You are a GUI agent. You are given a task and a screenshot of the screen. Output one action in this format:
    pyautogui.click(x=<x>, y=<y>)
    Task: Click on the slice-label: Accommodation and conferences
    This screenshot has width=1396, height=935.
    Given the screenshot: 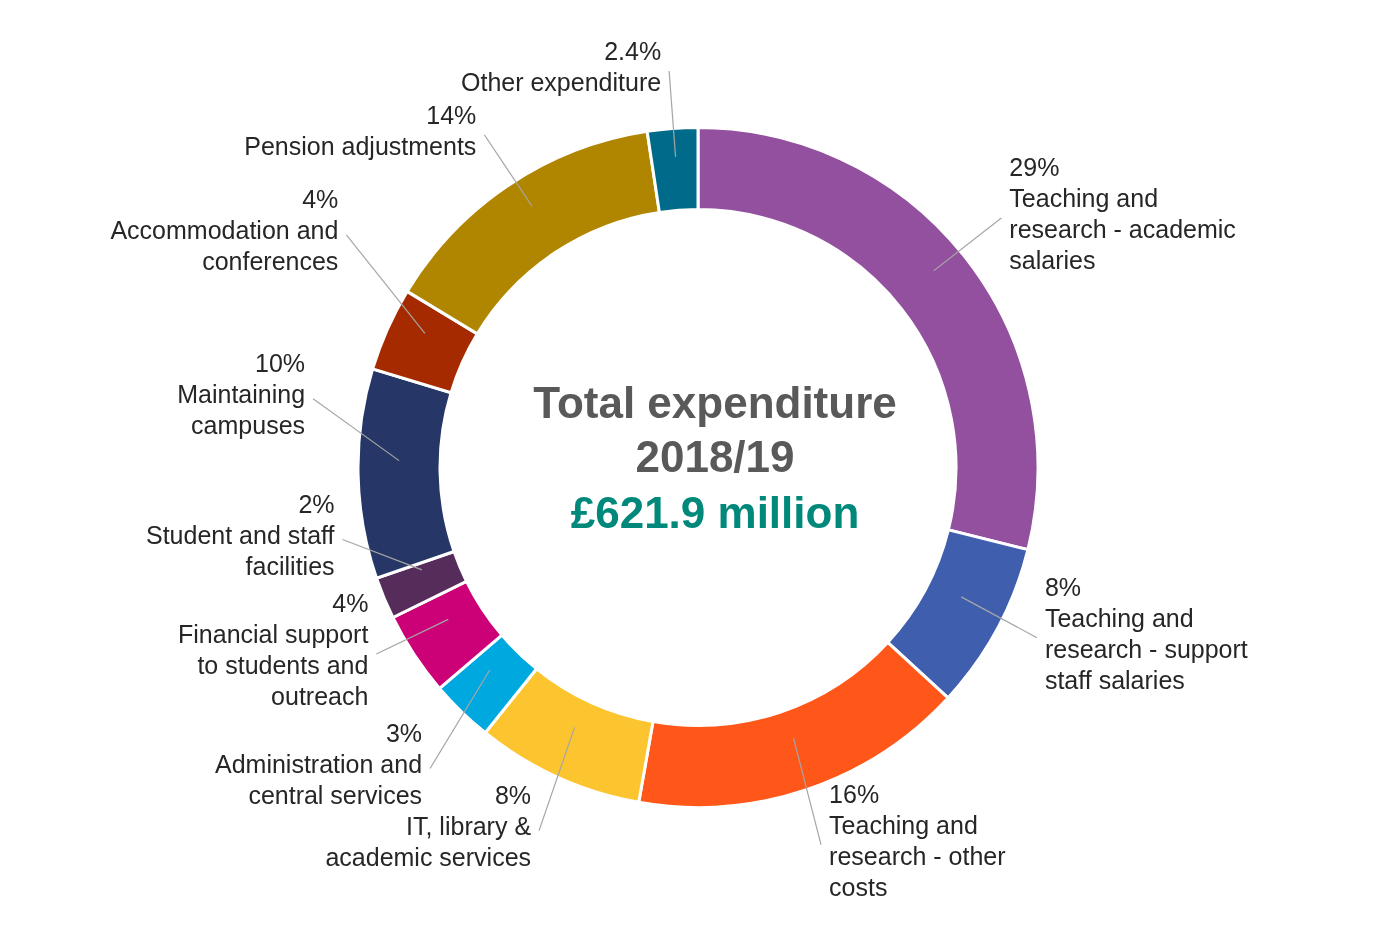 What is the action you would take?
    pyautogui.click(x=224, y=246)
    